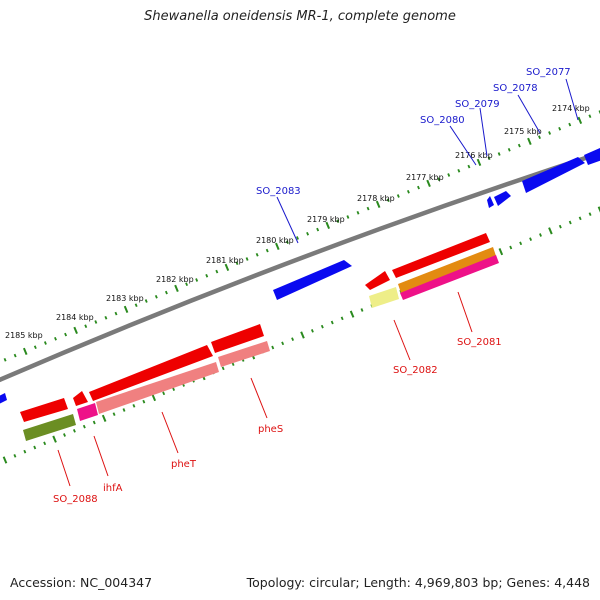  What do you see at coordinates (515, 88) in the screenshot?
I see `gene-label: SO_2078` at bounding box center [515, 88].